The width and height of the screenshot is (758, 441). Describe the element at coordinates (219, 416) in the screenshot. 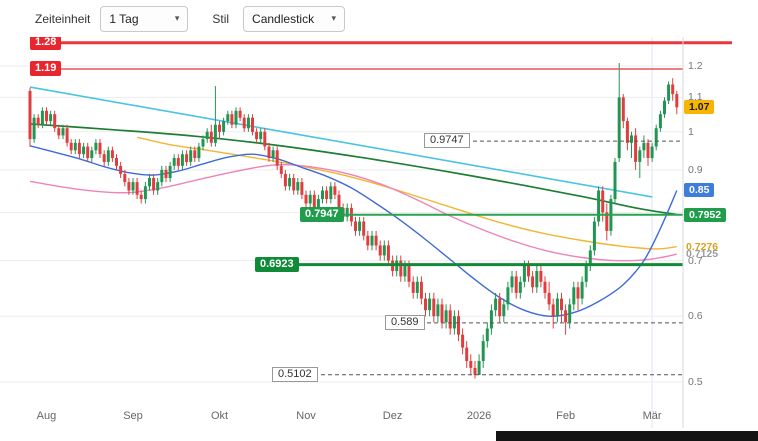

I see `x-axis-tick-Okt: Okt` at that location.